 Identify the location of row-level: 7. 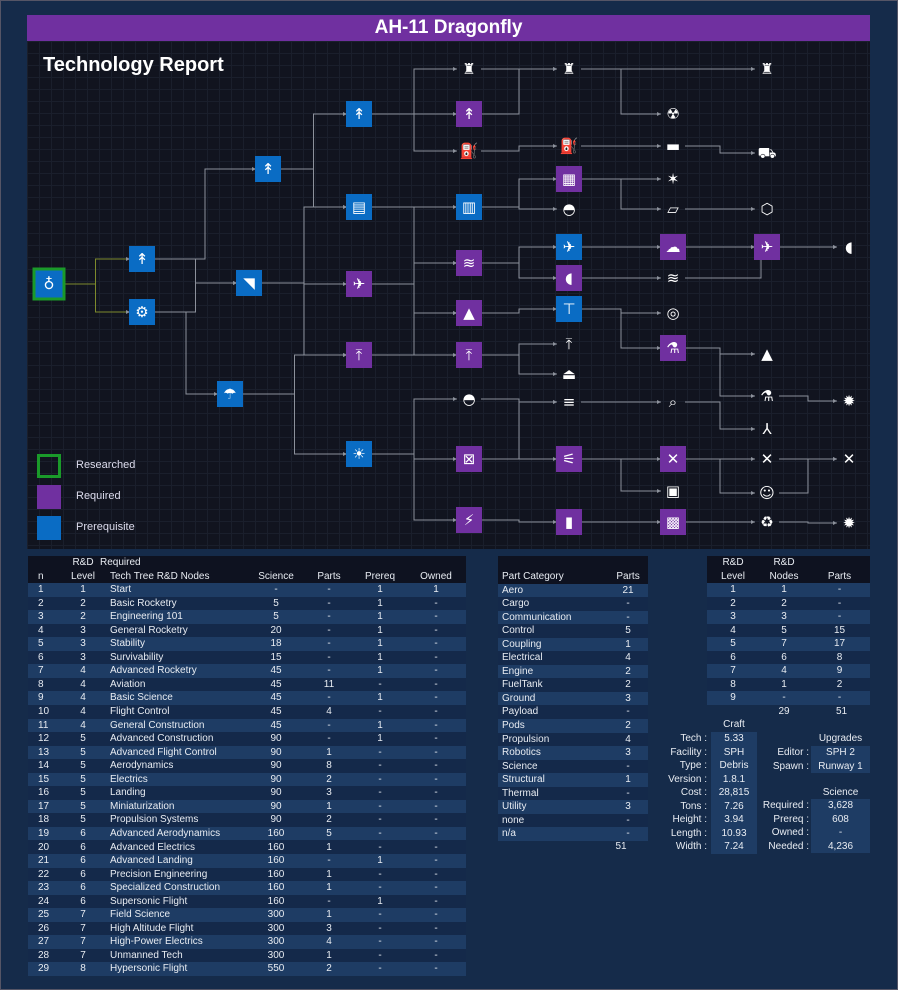
(83, 942).